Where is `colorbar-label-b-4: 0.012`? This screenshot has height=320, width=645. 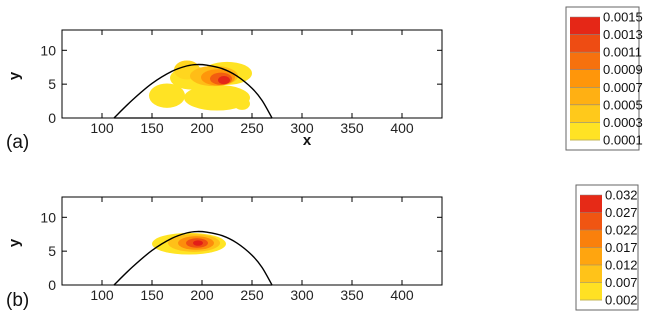
colorbar-label-b-4: 0.012 is located at coordinates (621, 265).